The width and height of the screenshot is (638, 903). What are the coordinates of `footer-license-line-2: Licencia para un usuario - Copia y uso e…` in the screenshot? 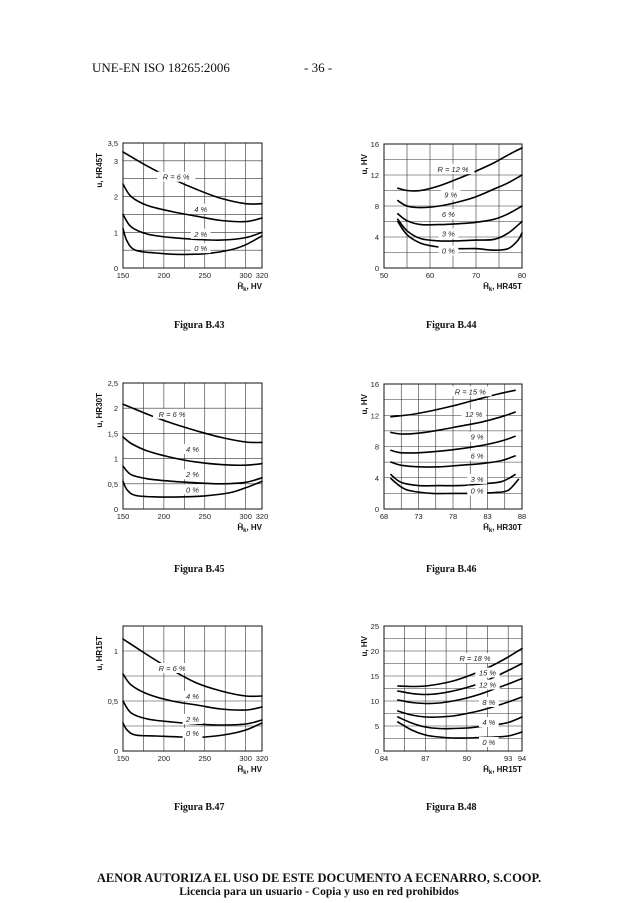 It's located at (319, 892).